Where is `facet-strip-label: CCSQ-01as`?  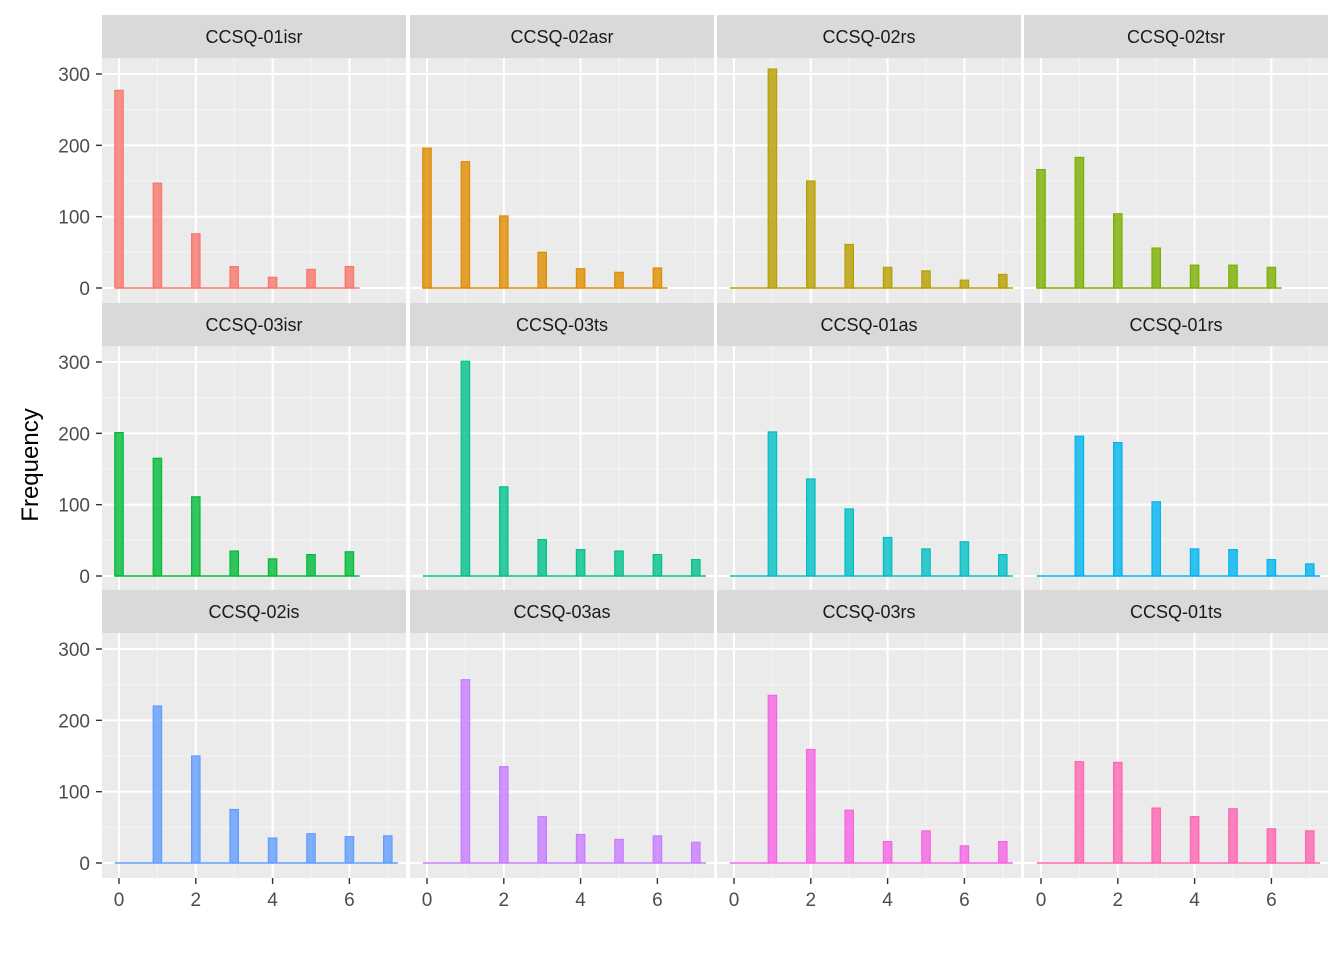
facet-strip-label: CCSQ-01as is located at coordinates (868, 325).